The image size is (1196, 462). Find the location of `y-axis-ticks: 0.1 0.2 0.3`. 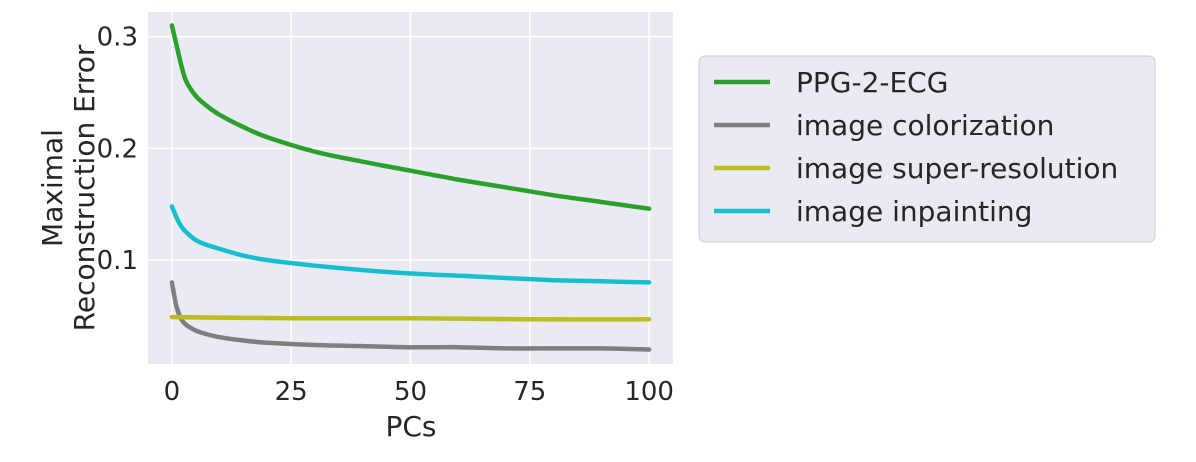

y-axis-ticks: 0.1 0.2 0.3 is located at coordinates (117, 149).